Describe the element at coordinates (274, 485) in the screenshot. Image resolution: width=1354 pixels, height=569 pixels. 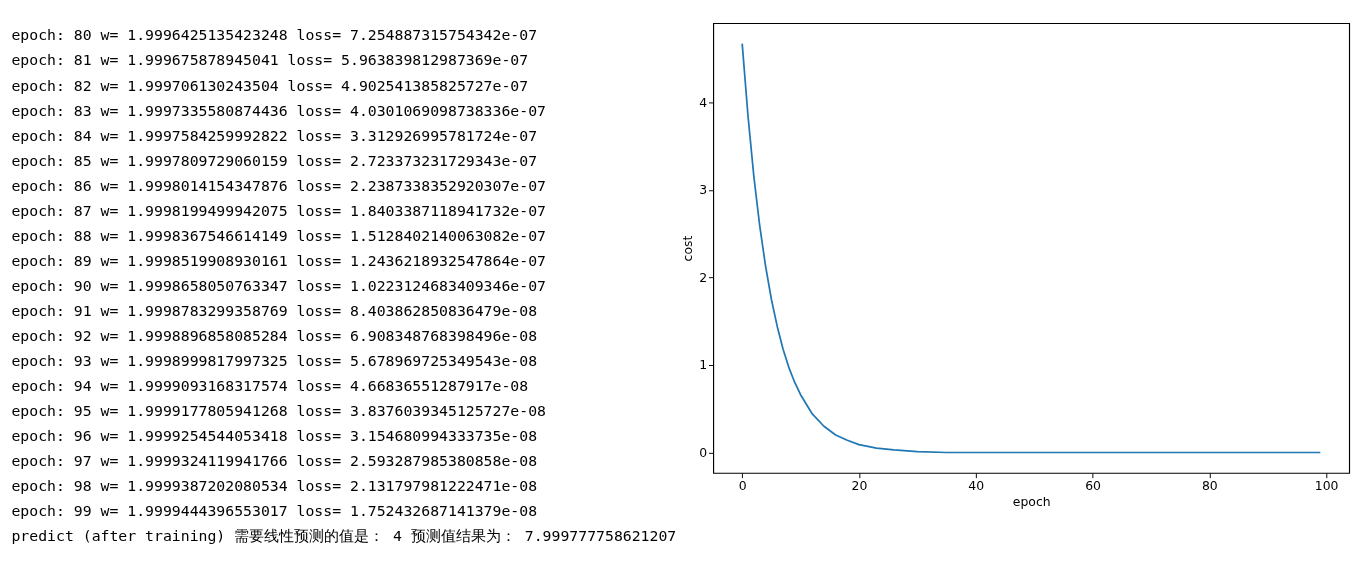
I see `text: epoch: 98 w= 1.9999387202080534 loss= 2.131797981222471e-08` at that location.